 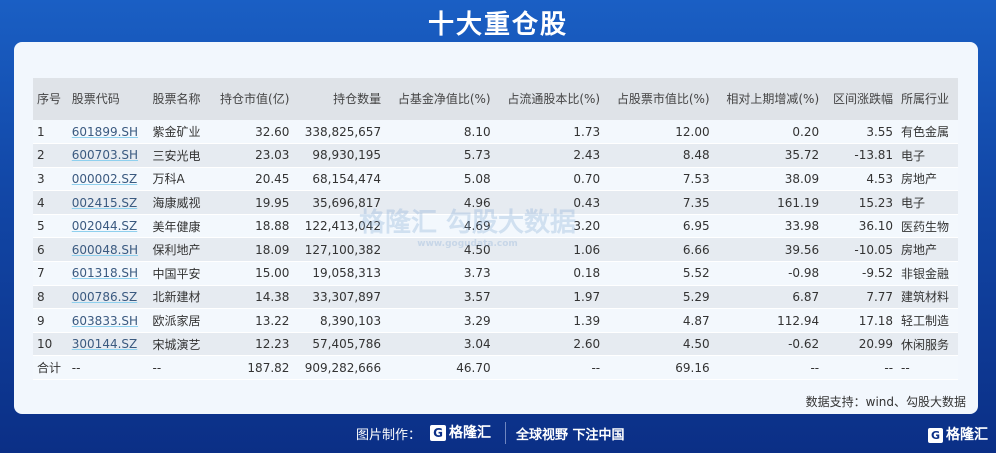 What do you see at coordinates (251, 202) in the screenshot?
I see `table-cell: 19.95` at bounding box center [251, 202].